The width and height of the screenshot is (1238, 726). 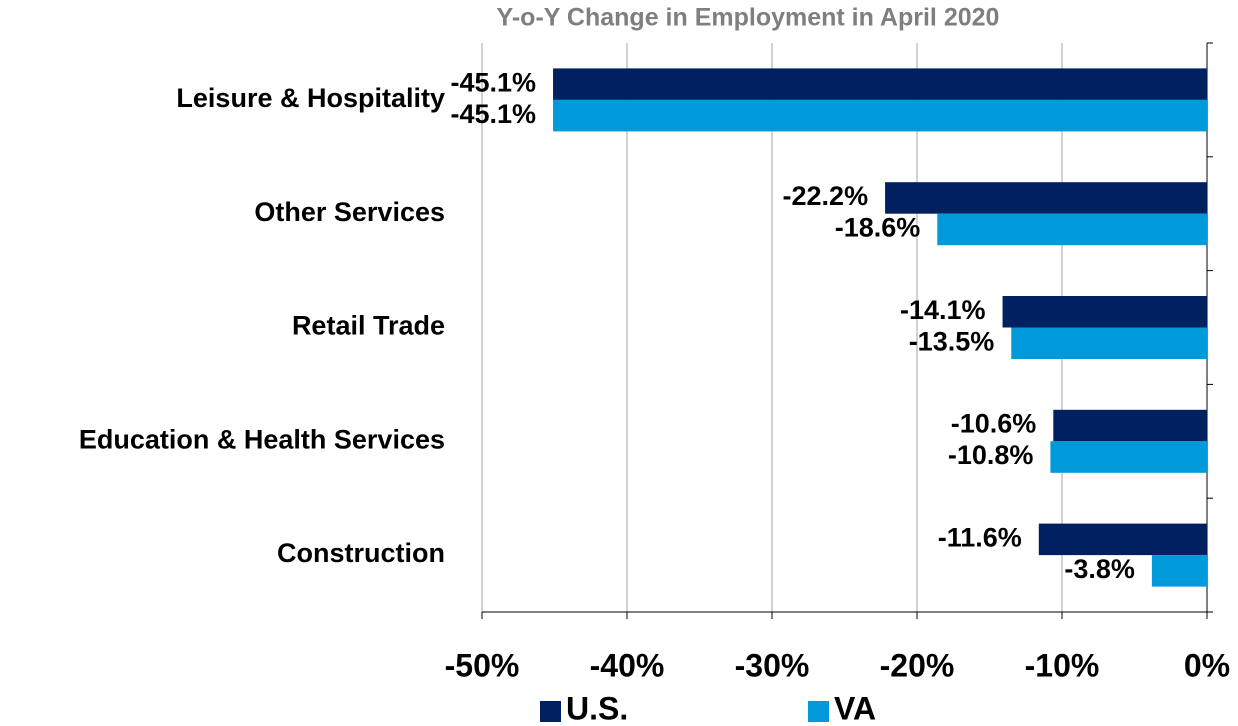 What do you see at coordinates (1062, 665) in the screenshot?
I see `x-tick-label: -10%` at bounding box center [1062, 665].